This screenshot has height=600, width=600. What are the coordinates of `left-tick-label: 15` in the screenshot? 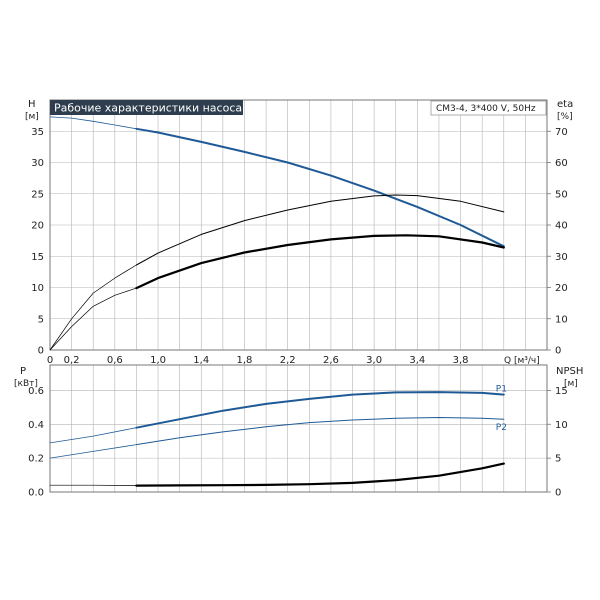 It's located at (37, 257).